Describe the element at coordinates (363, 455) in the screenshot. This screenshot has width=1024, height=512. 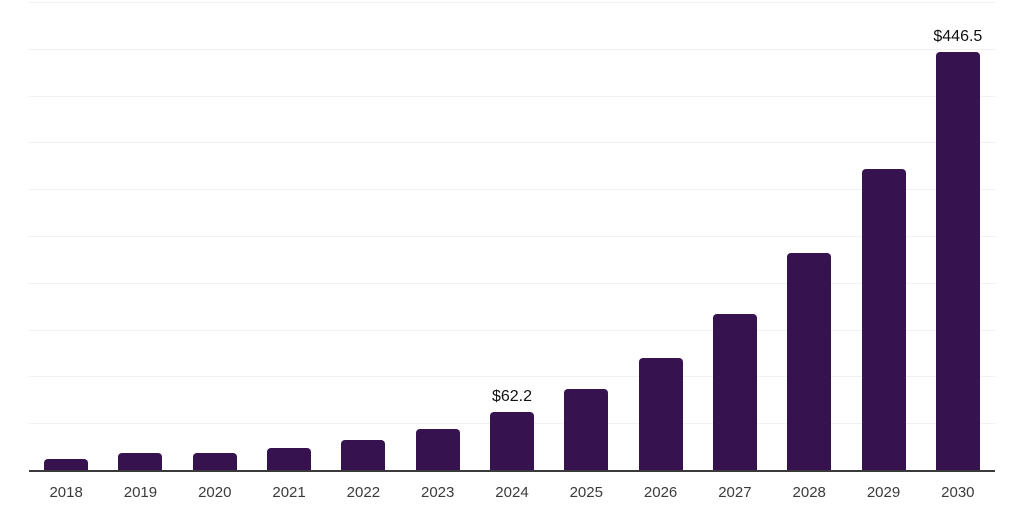
I see `bar-2022` at that location.